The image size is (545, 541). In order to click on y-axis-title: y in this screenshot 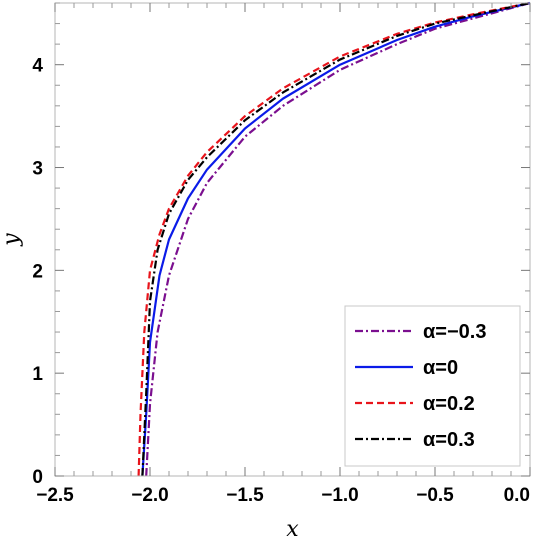, I will do `click(12, 240)`.